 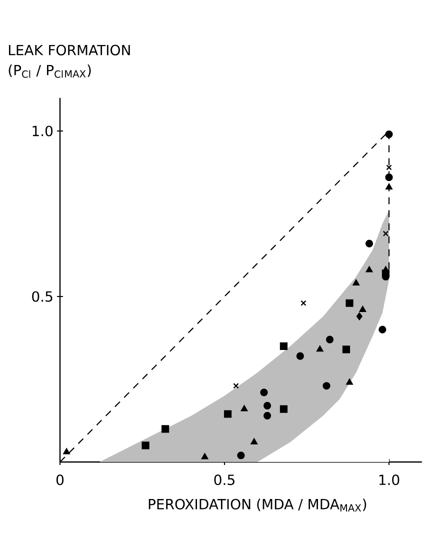 I want to click on y-axis-title: LEAK FORMATION (P$_{Cl}$ / P$_{ClMAX}$), so click(x=69, y=61).